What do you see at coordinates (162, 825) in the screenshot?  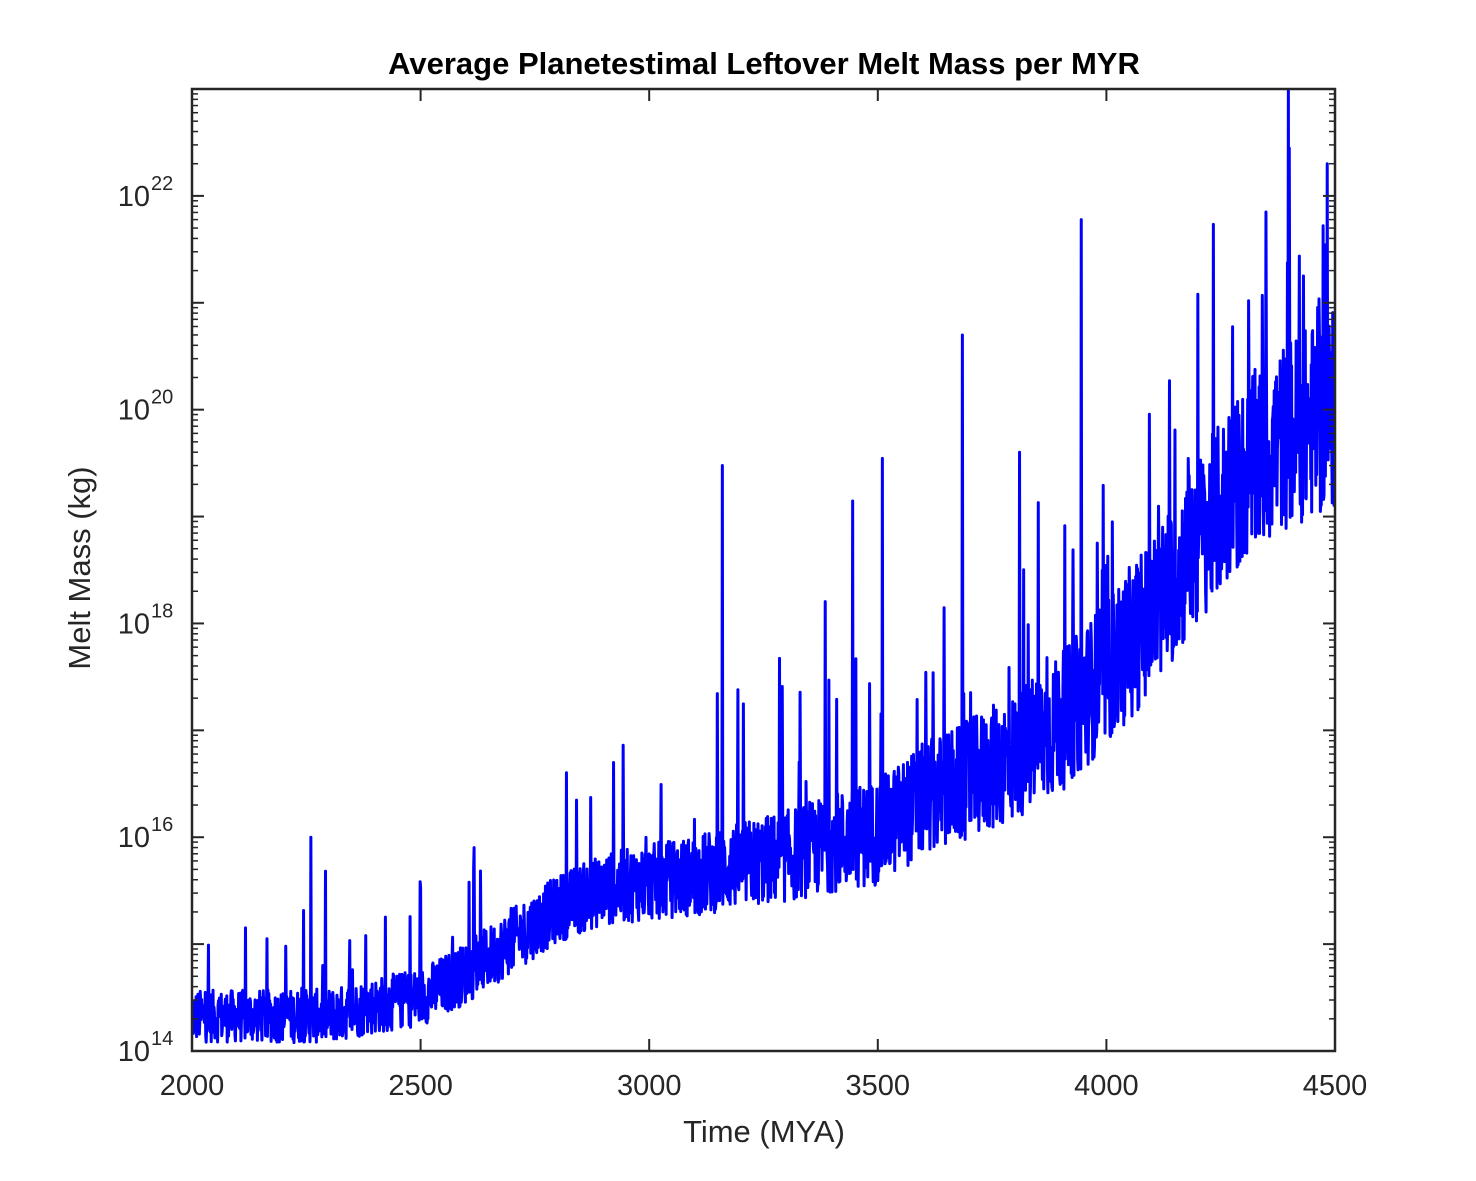 I see `y-tick-exponent: 16` at bounding box center [162, 825].